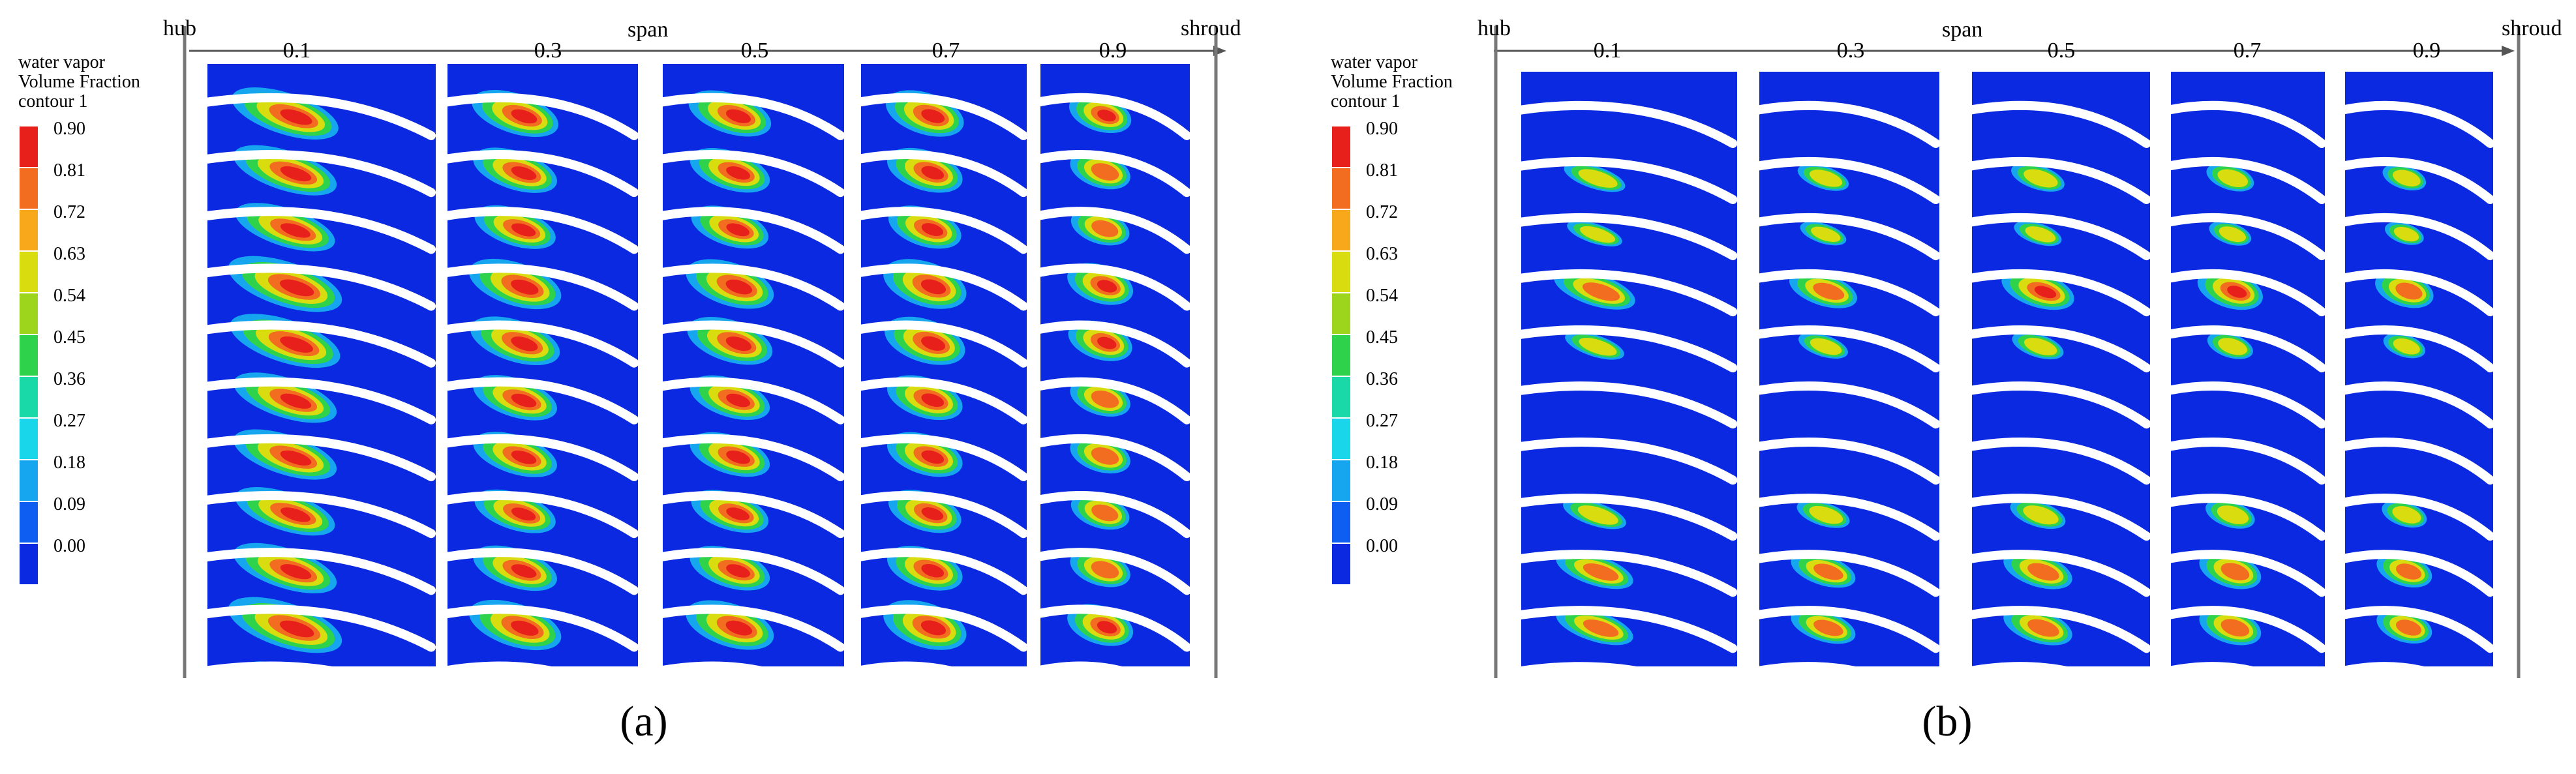 Image resolution: width=2576 pixels, height=774 pixels. I want to click on figure-caption: (a), so click(643, 721).